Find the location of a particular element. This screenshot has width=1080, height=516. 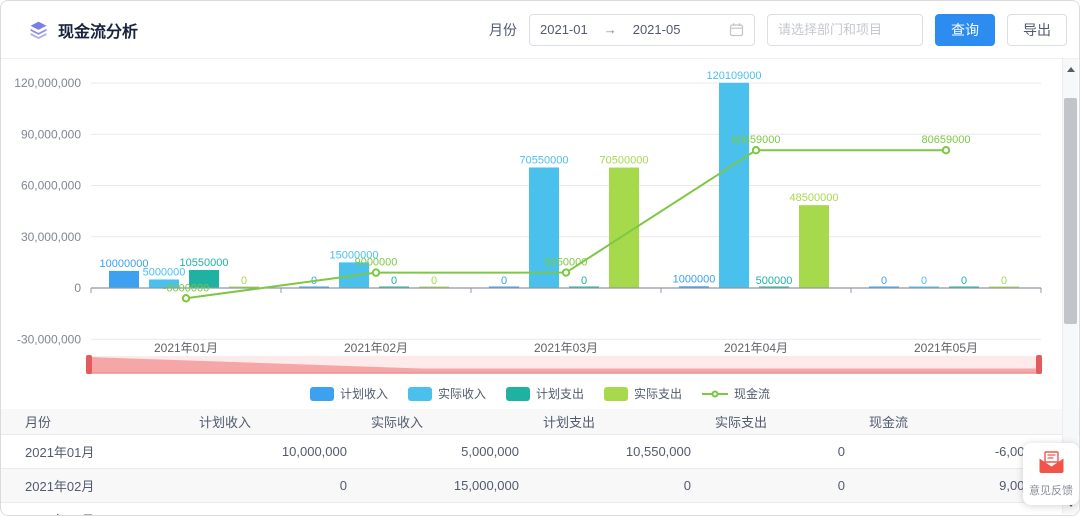

y-axis-tick-label: 30,000,000 is located at coordinates (51, 237).